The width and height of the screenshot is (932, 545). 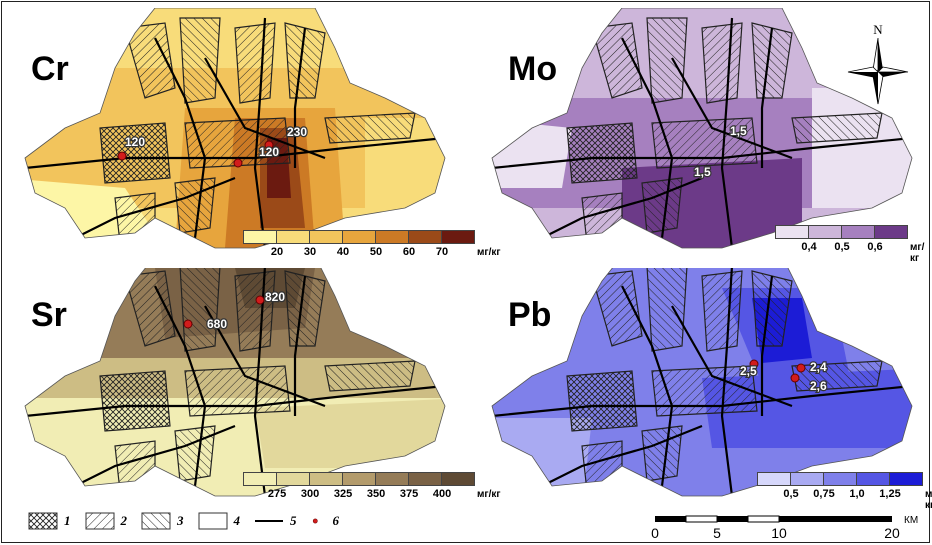 I want to click on legend-label: 2, so click(x=124, y=520).